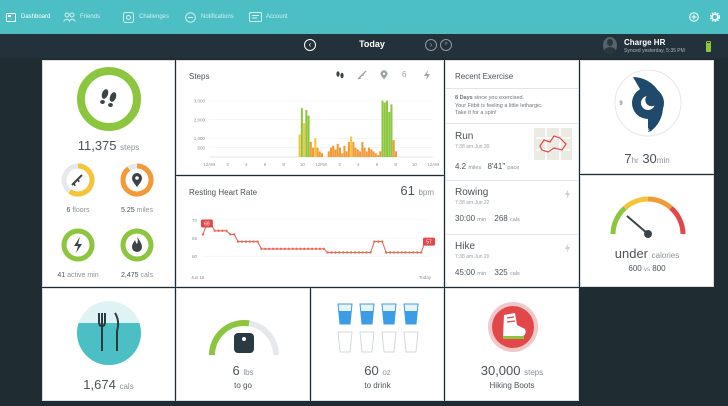 This screenshot has height=406, width=728. What do you see at coordinates (426, 192) in the screenshot?
I see `heart-rate-unit: bpm` at bounding box center [426, 192].